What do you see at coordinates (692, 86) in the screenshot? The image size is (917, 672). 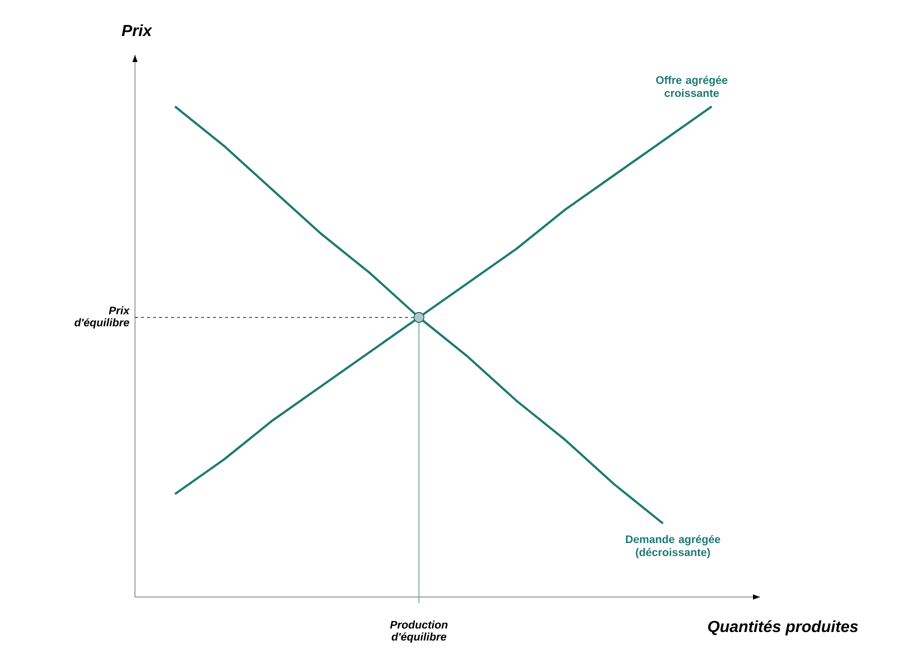 I see `series-label: Offre agrégée croissante` at bounding box center [692, 86].